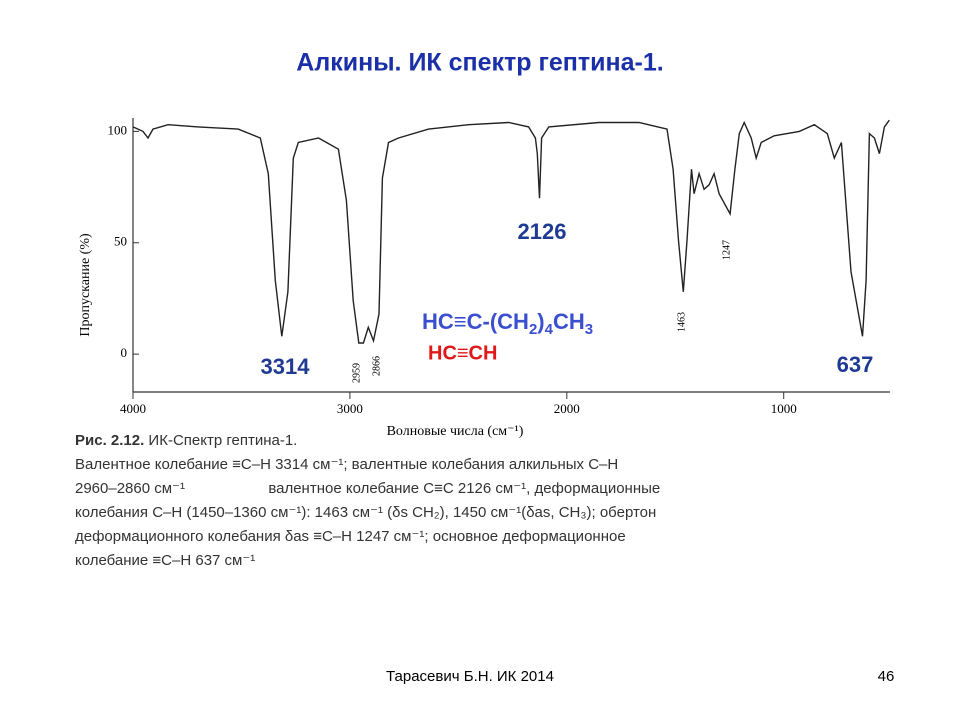 Image resolution: width=960 pixels, height=720 pixels. I want to click on x-tick-label: 2000, so click(567, 408).